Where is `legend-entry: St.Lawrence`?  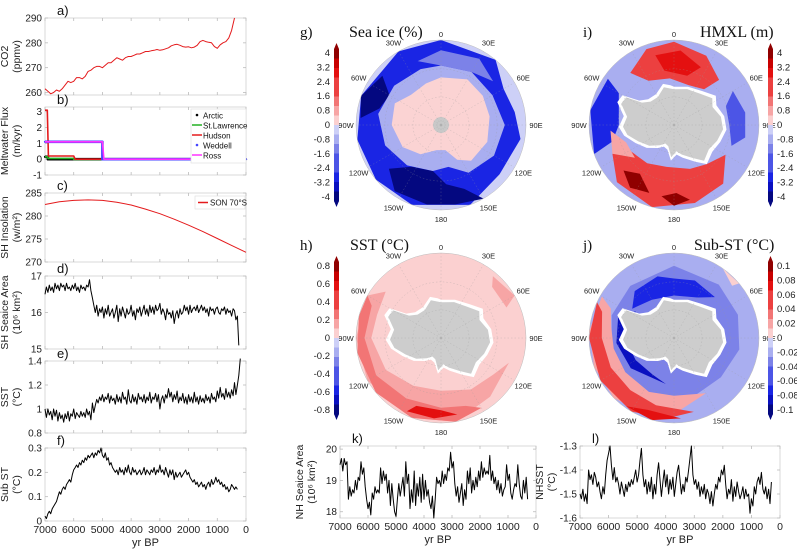 legend-entry: St.Lawrence is located at coordinates (225, 126).